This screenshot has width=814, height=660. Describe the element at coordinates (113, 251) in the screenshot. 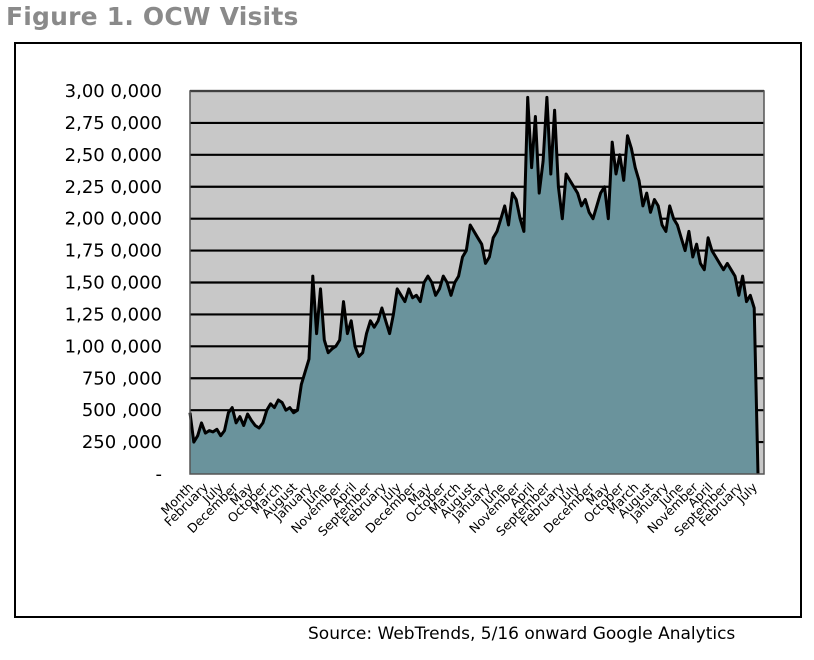

I see `y-tick-label: 1,75 0,000` at that location.